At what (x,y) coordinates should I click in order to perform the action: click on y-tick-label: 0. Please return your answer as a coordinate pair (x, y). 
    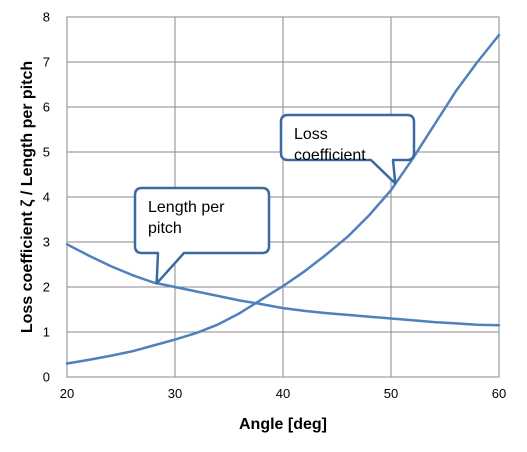
    Looking at the image, I should click on (46, 377).